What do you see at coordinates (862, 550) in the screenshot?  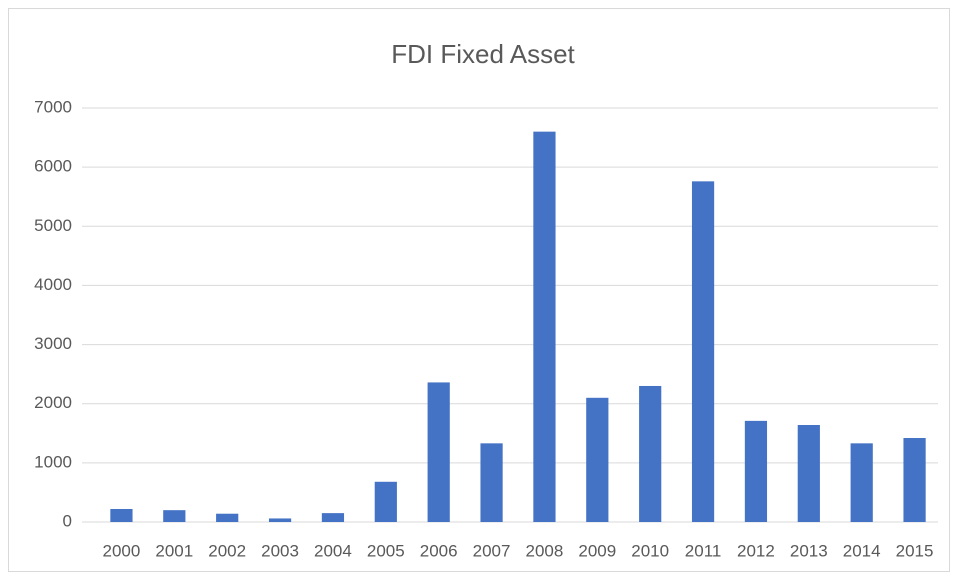 I see `x-tick-label: 2014` at bounding box center [862, 550].